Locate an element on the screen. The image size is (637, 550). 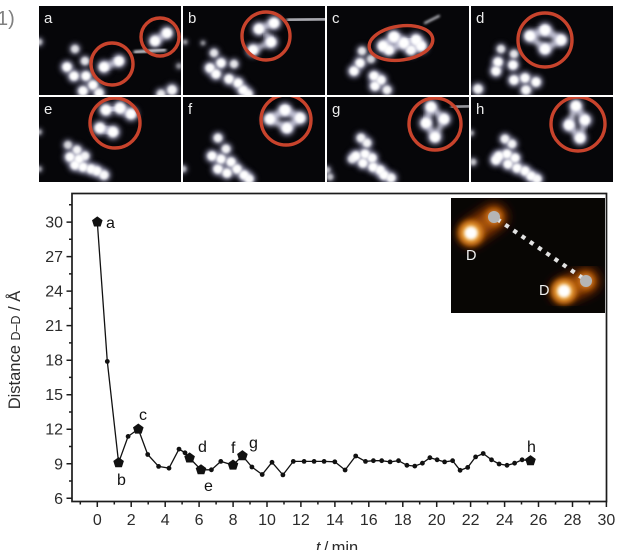
svg-text: 8 is located at coordinates (233, 520).